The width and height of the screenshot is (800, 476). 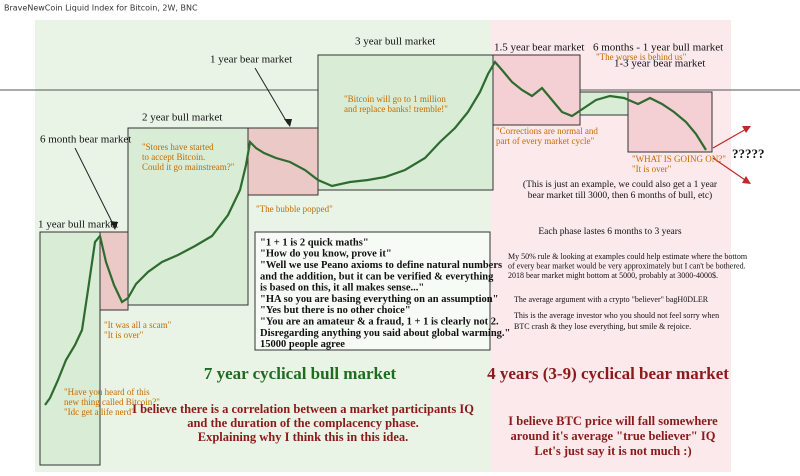 I want to click on note: Each phase lastes 6 months to 3 years, so click(x=610, y=232).